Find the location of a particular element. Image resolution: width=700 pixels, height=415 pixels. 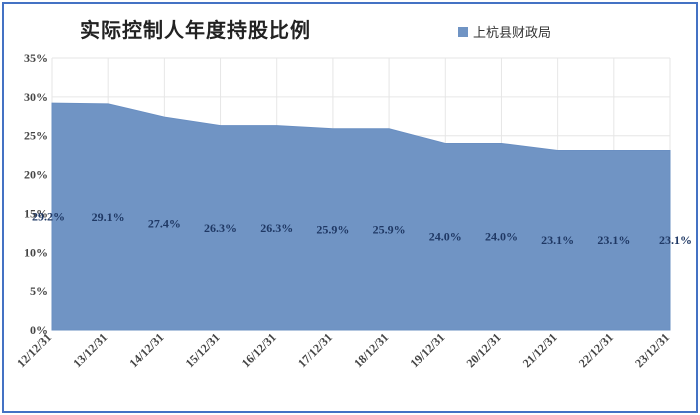

data-label: 29.1% is located at coordinates (108, 217).